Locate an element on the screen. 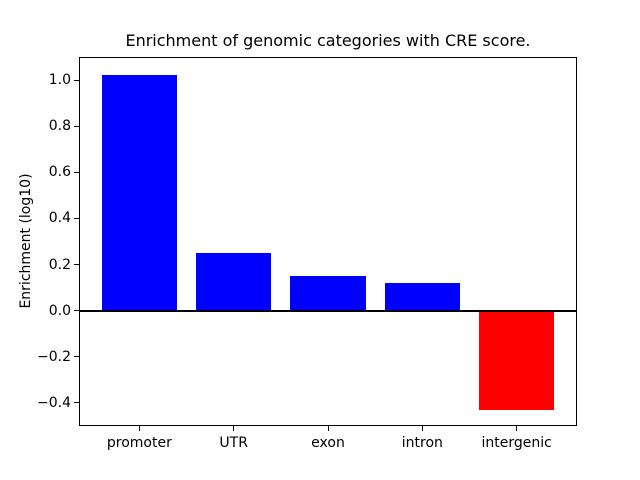  y-tick-label: −0.2 is located at coordinates (54, 356).